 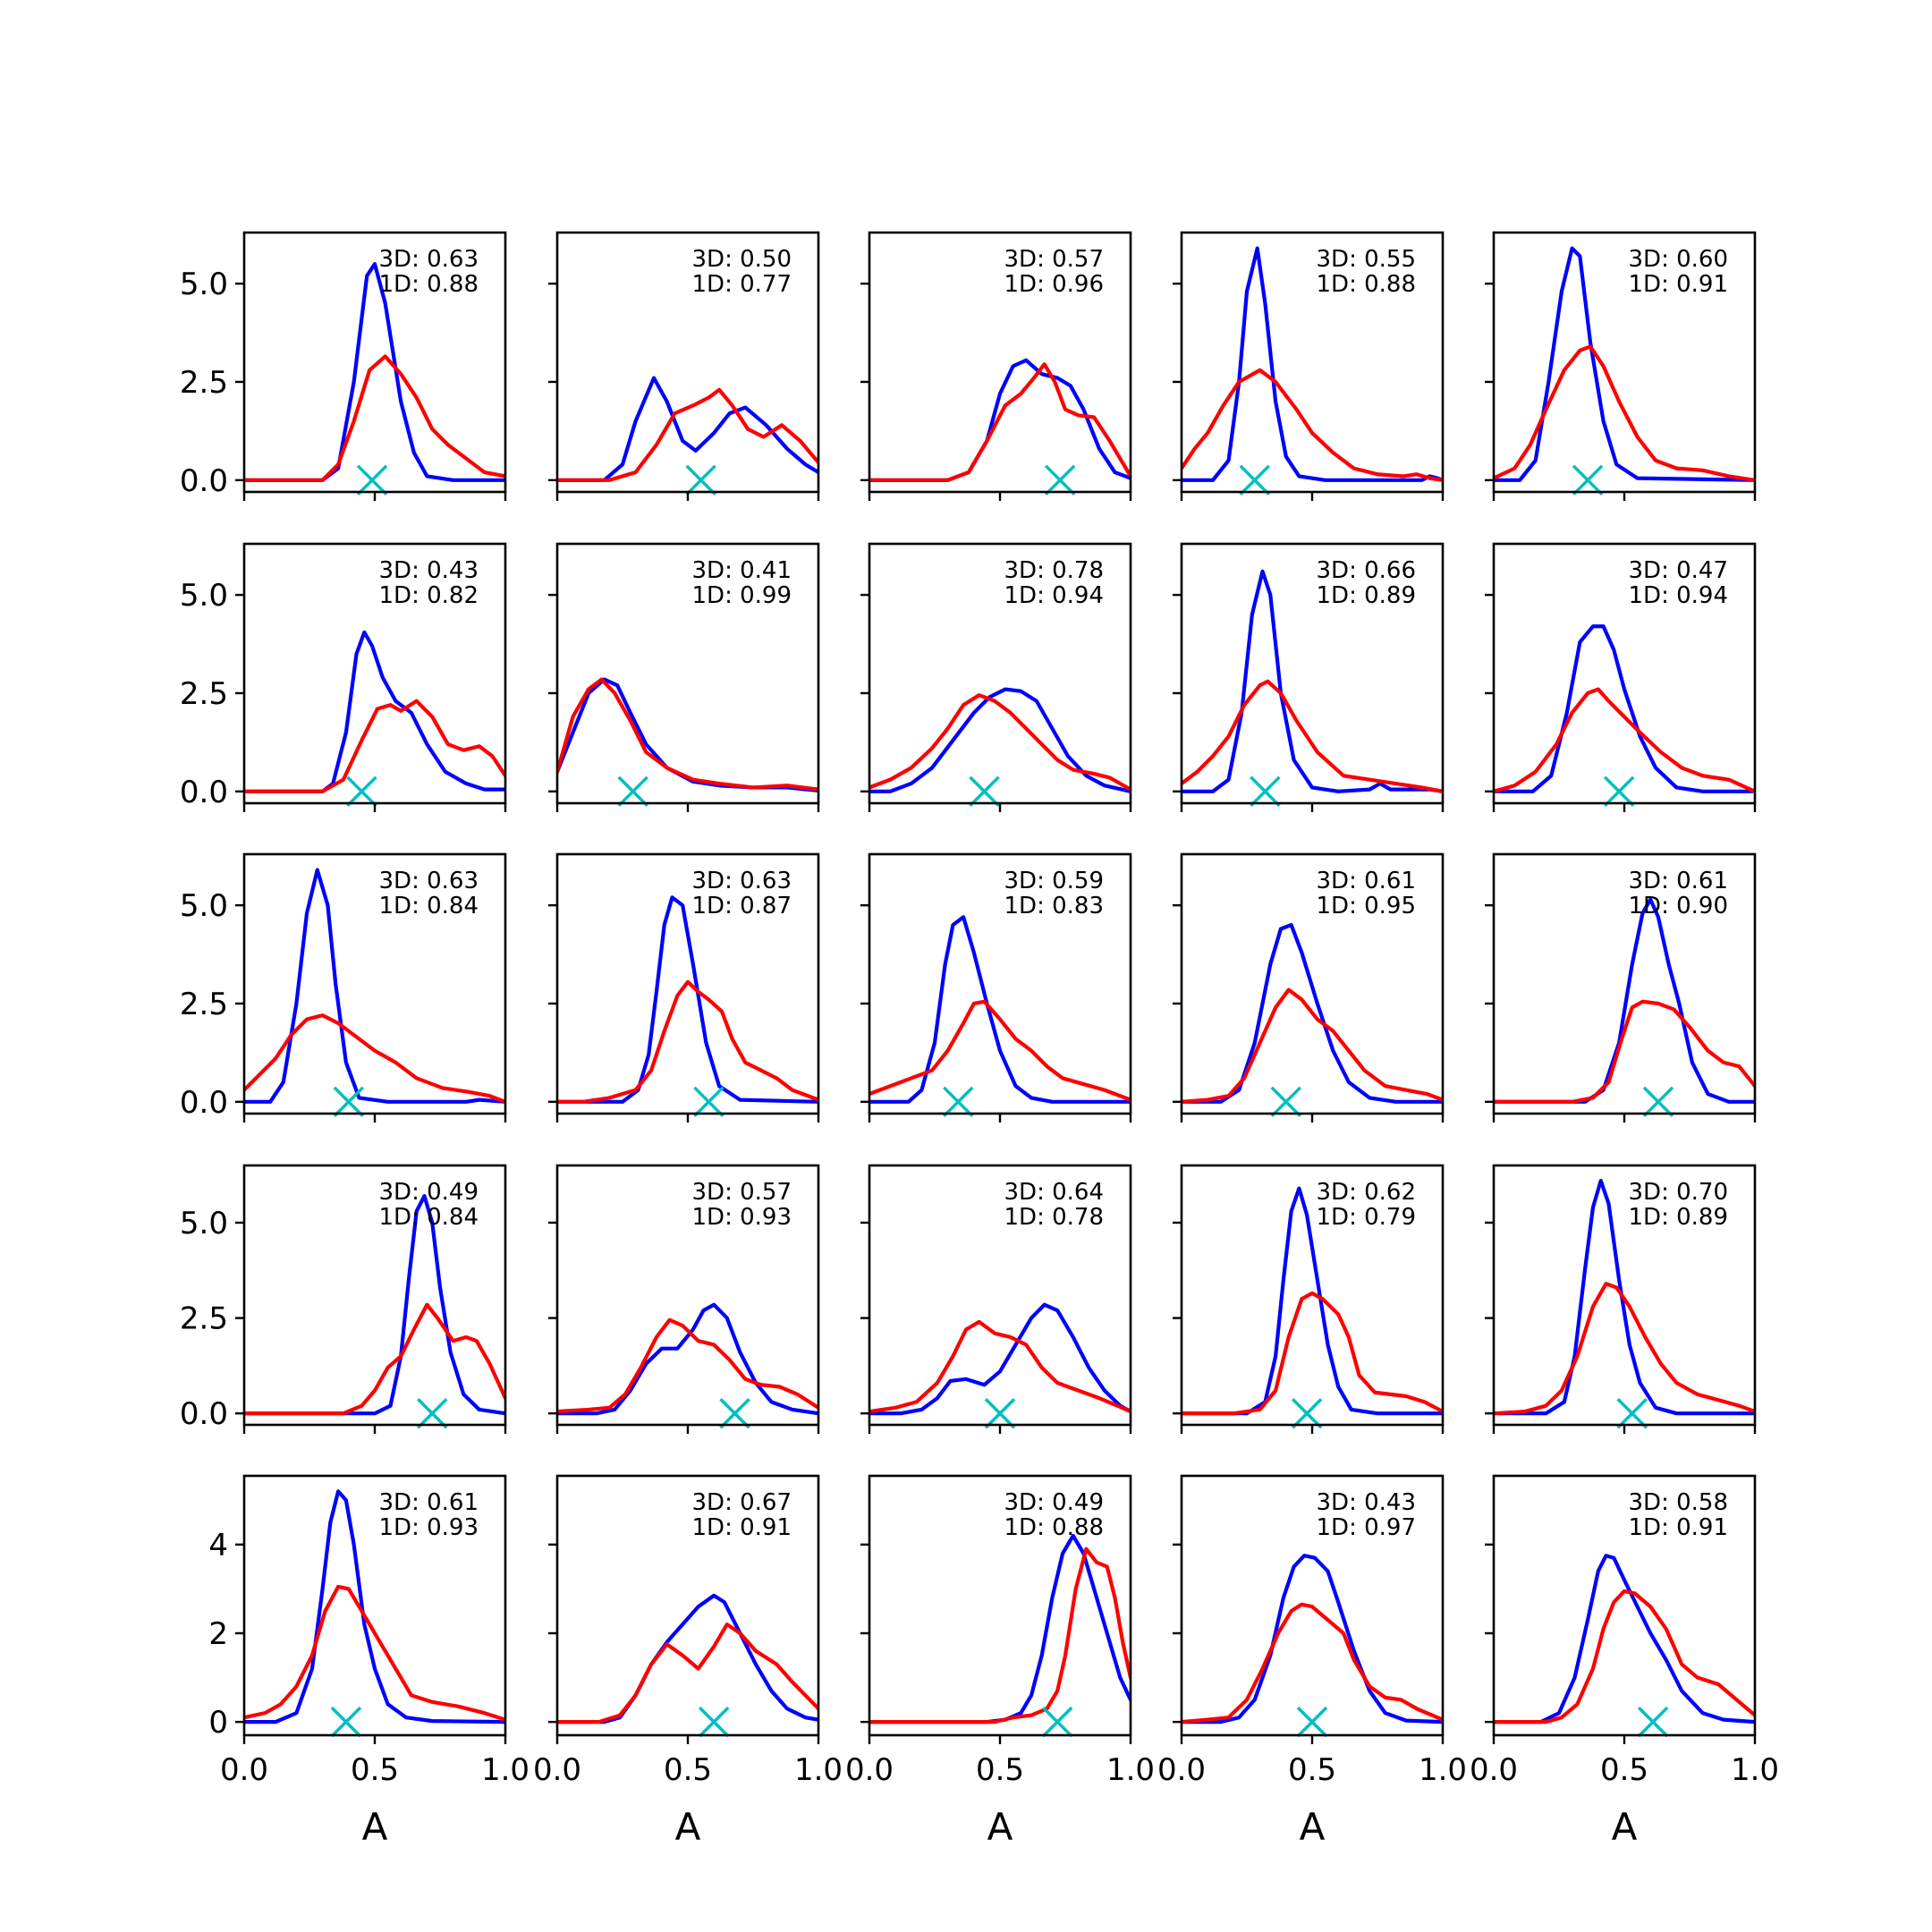 I want to click on annotation-1d: 1D: 0.87, so click(x=742, y=906).